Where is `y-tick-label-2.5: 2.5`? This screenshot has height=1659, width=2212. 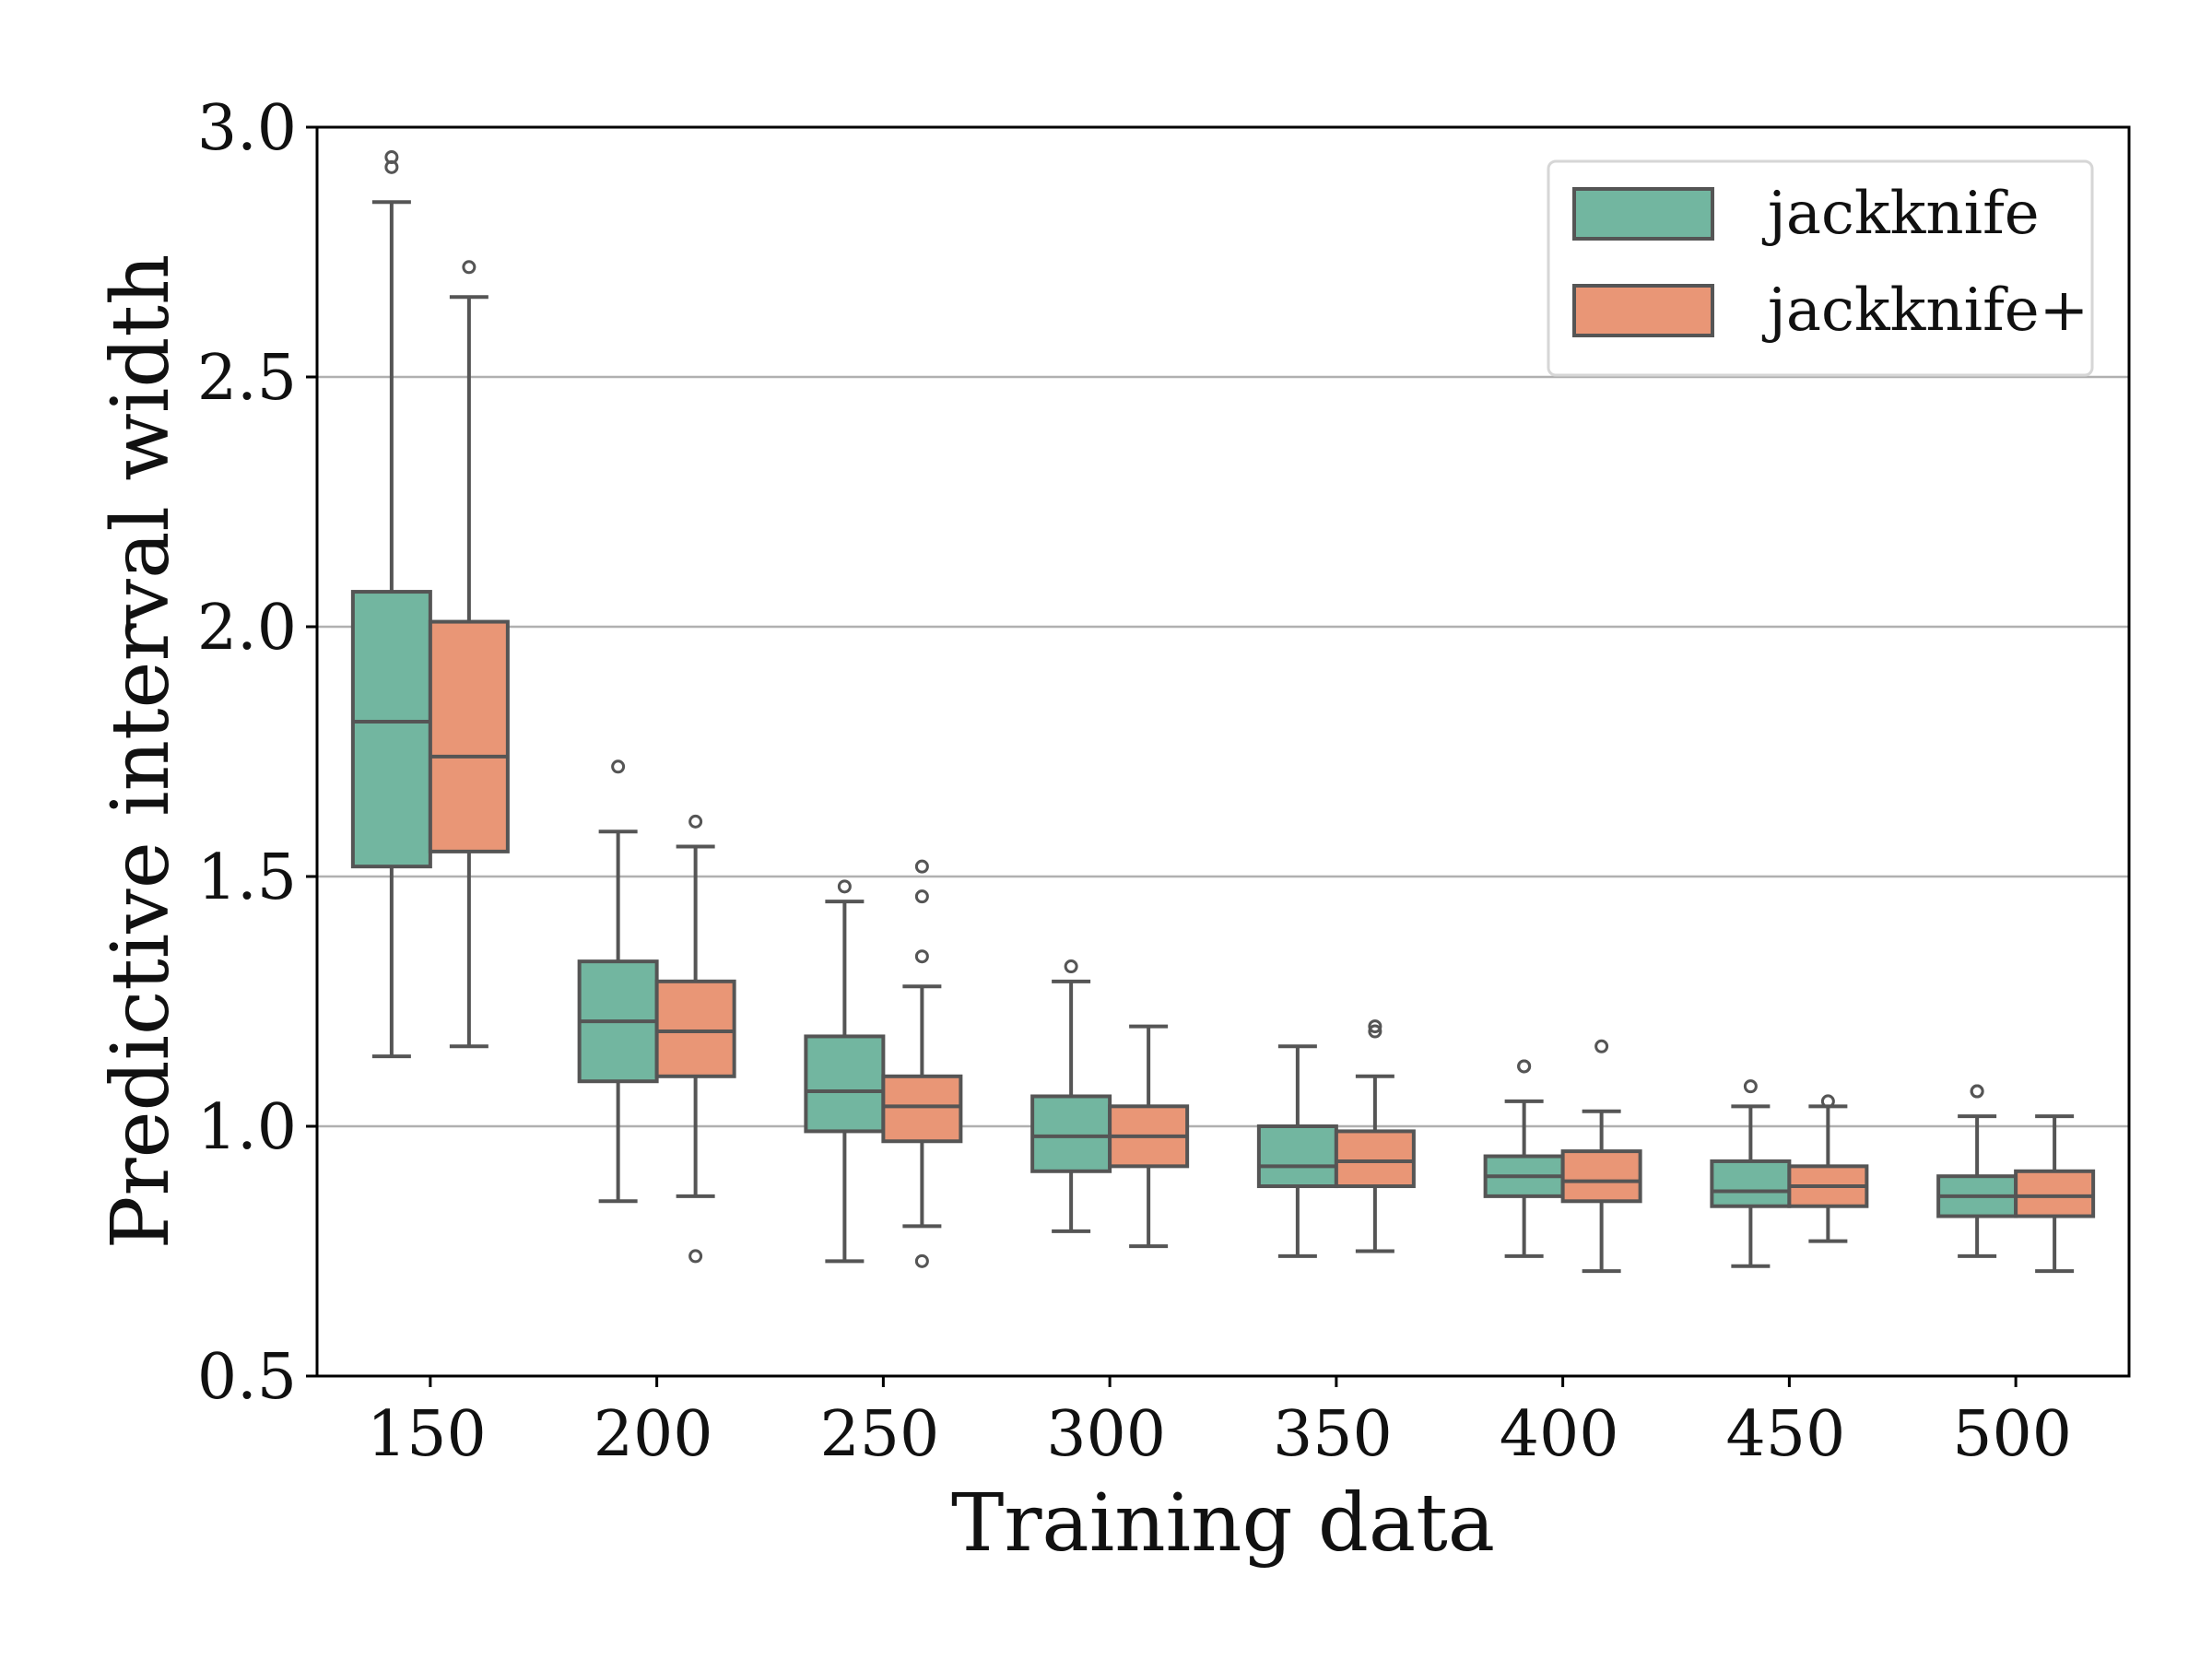
y-tick-label-2.5: 2.5 is located at coordinates (247, 378).